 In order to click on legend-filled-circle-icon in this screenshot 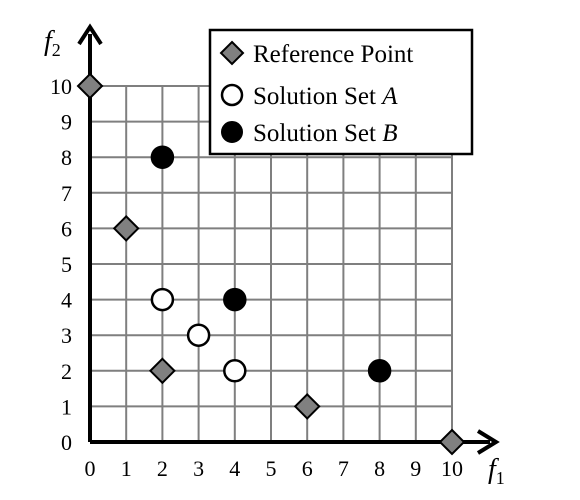, I will do `click(232, 132)`.